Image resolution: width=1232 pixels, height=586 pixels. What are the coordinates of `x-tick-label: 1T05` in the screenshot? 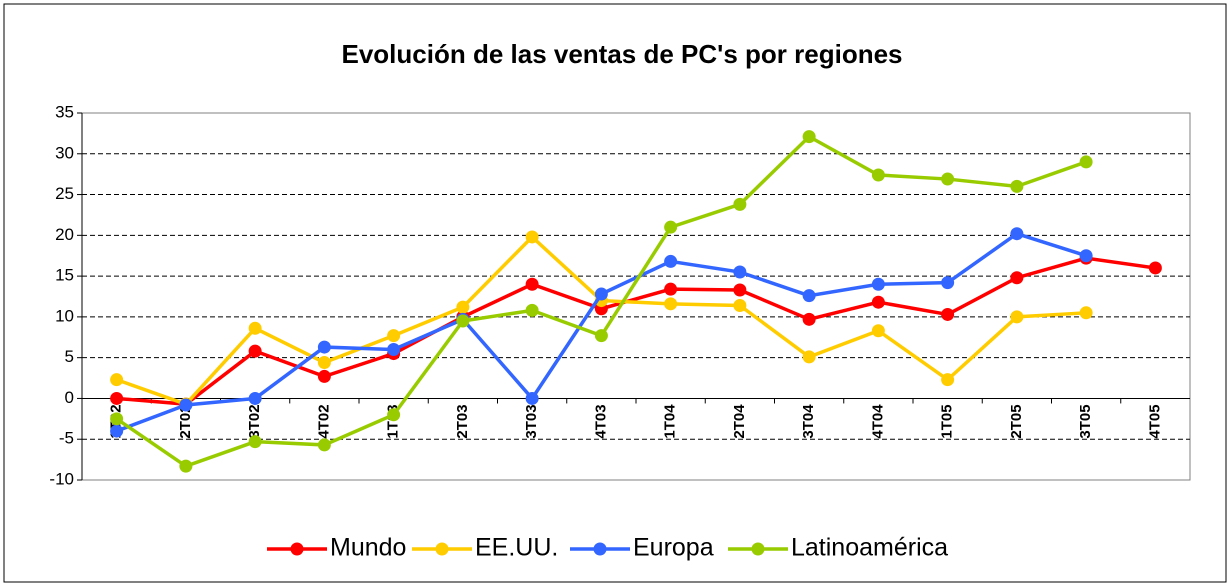 It's located at (947, 421).